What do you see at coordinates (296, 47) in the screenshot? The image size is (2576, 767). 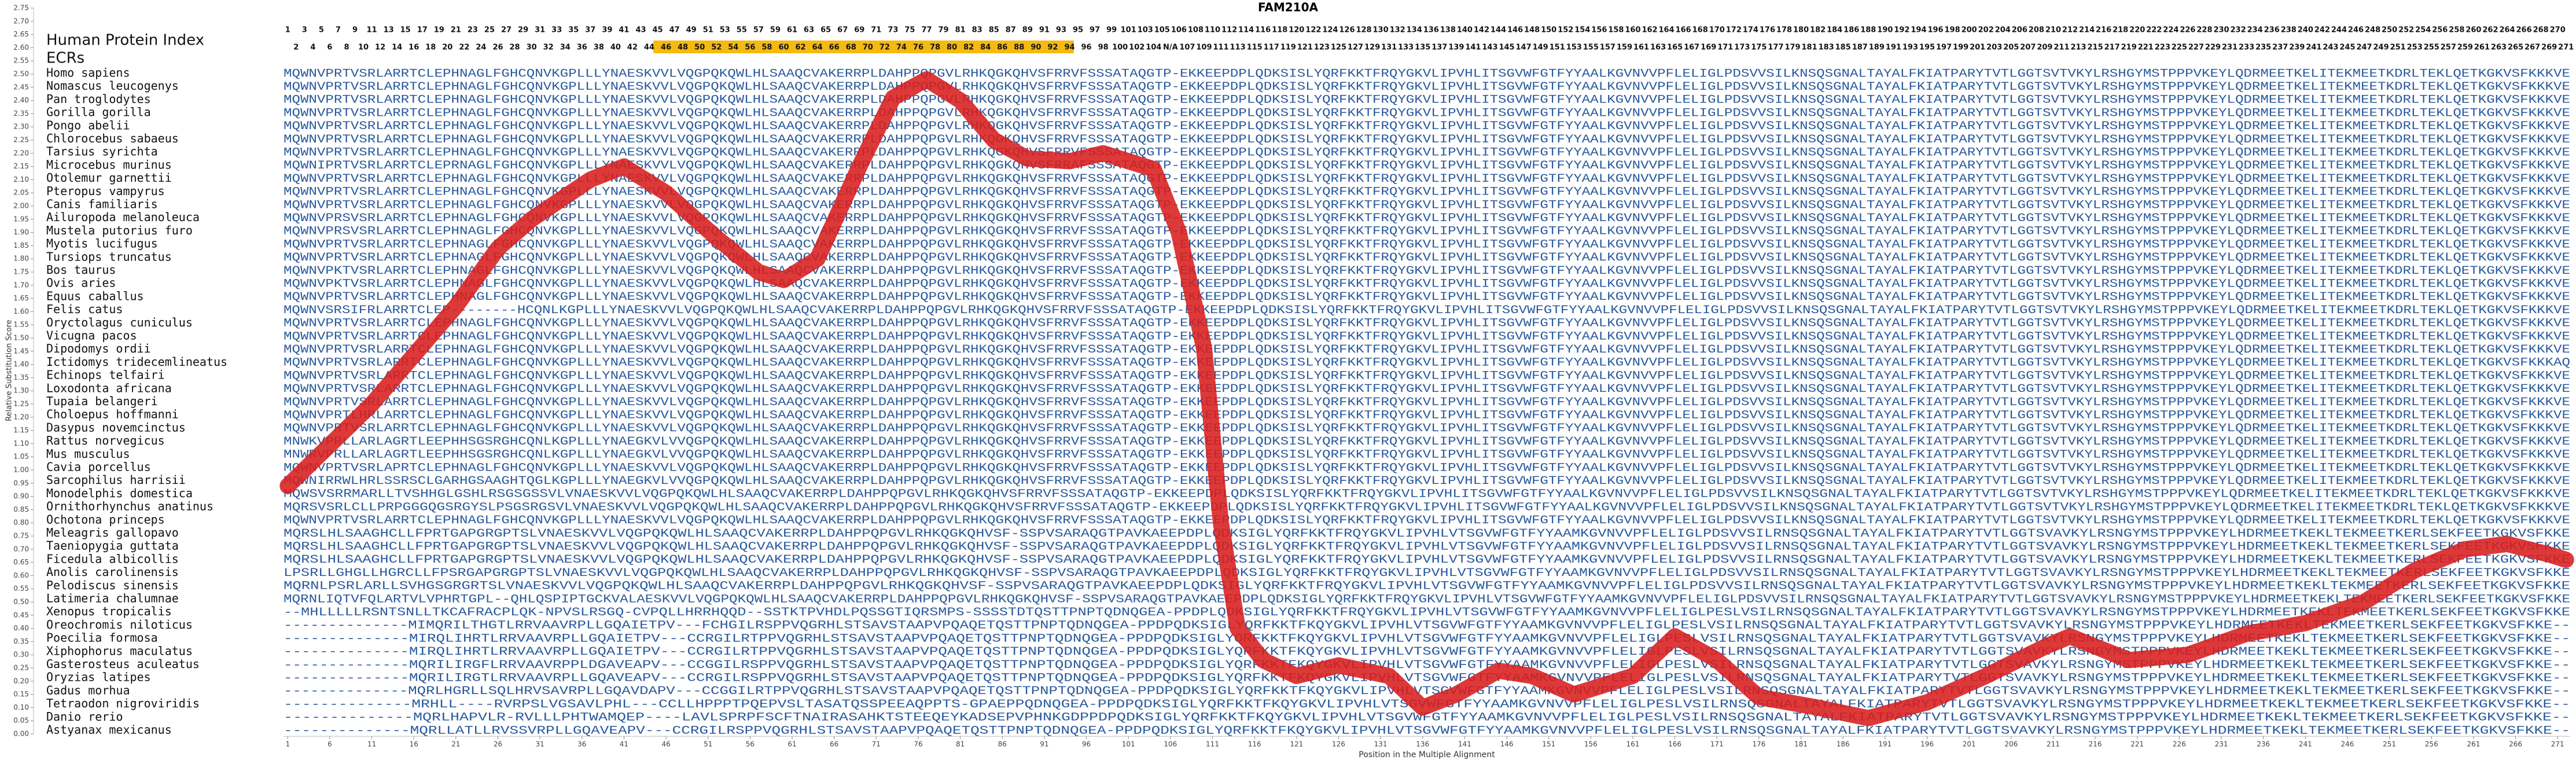 I see `index-number: 2` at bounding box center [296, 47].